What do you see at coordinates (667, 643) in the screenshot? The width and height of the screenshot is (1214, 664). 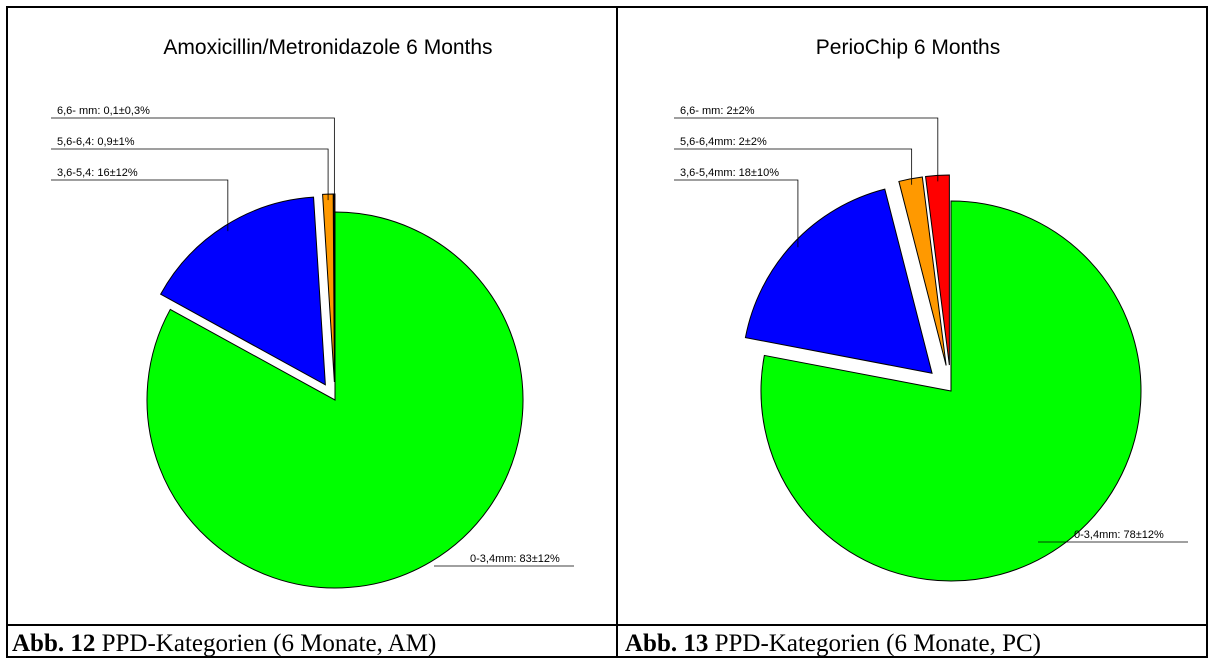 I see `caption-number: Abb. 13` at bounding box center [667, 643].